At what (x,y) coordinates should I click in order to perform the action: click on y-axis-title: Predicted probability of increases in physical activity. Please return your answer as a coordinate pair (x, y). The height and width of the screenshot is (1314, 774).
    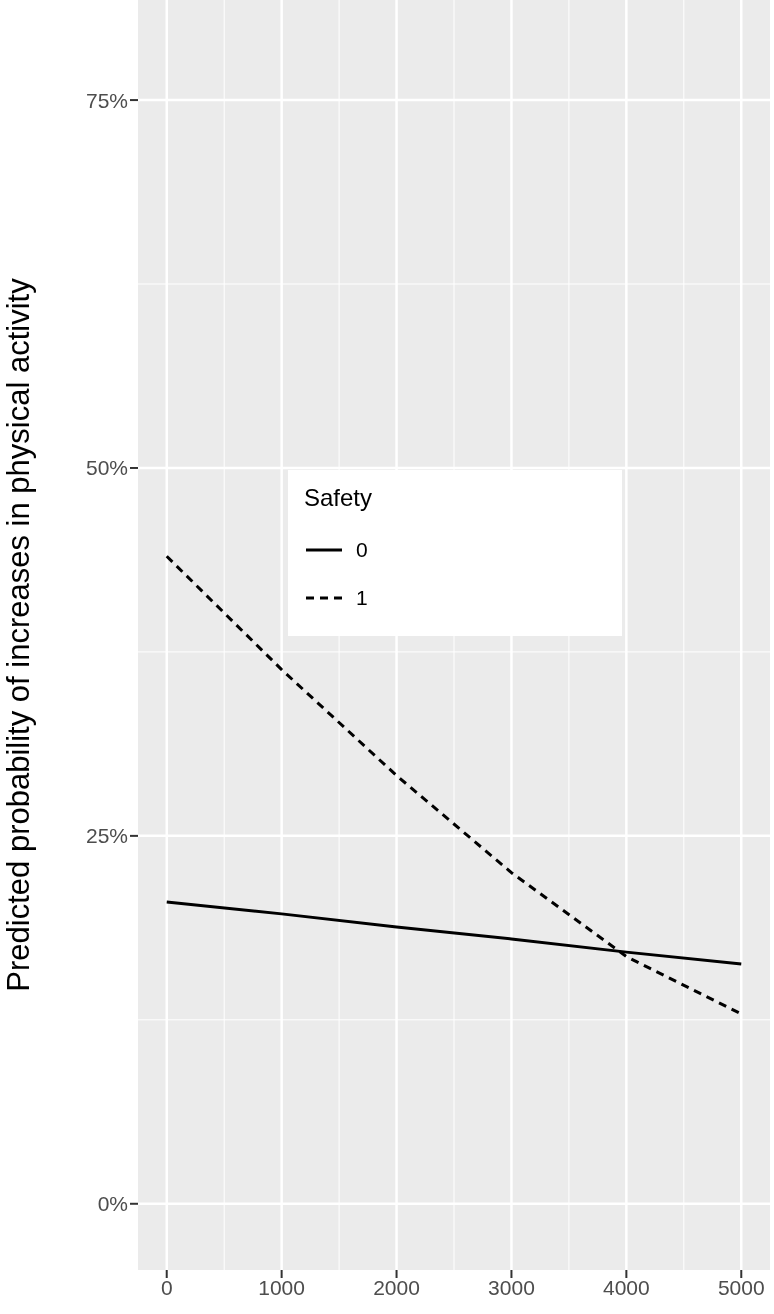
    Looking at the image, I should click on (19, 634).